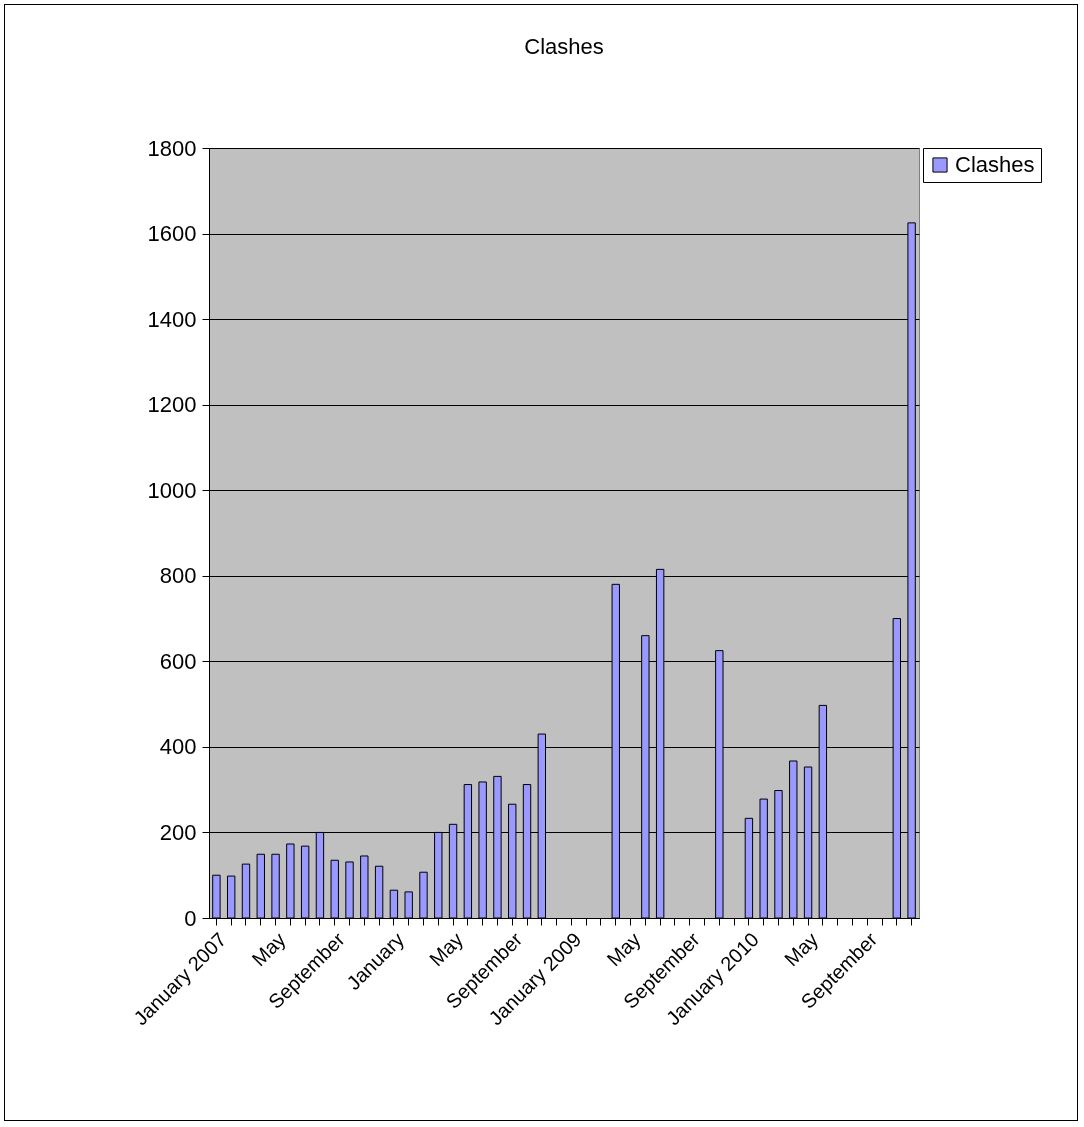 The width and height of the screenshot is (1084, 1127). What do you see at coordinates (172, 319) in the screenshot?
I see `y-tick-label: 1400` at bounding box center [172, 319].